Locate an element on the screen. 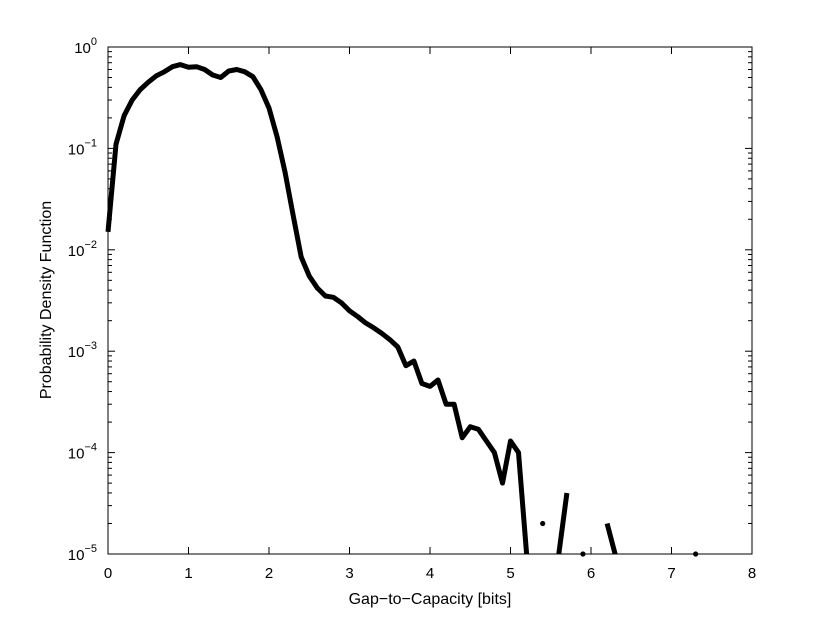 The height and width of the screenshot is (625, 830). y-tick-label: 10⁻² is located at coordinates (82, 249).